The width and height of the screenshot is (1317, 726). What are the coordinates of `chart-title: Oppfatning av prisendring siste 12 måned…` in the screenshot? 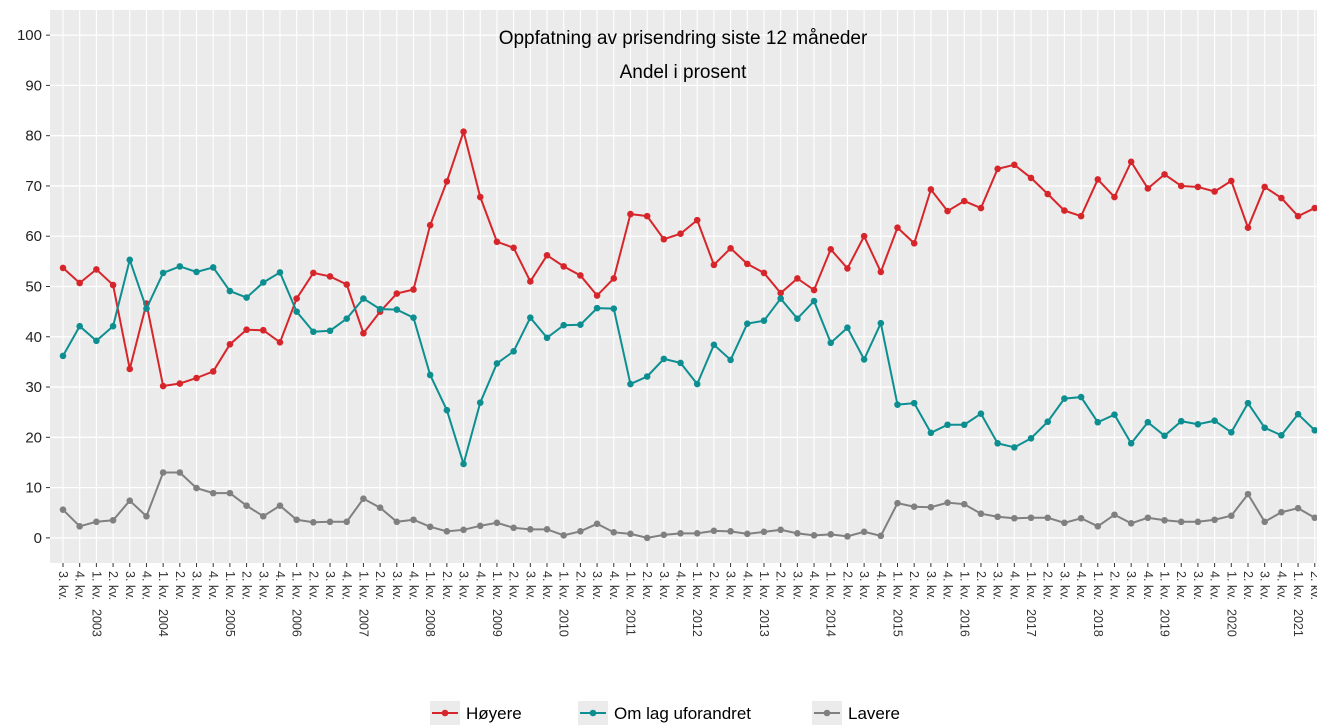 It's located at (683, 38).